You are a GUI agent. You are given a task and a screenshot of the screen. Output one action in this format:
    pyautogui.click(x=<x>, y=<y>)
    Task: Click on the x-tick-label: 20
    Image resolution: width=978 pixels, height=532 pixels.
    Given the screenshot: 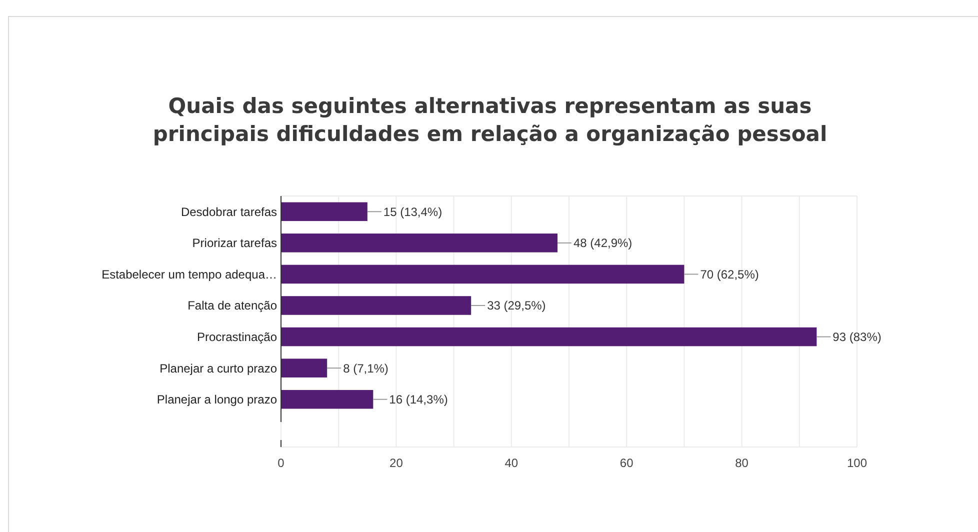 What is the action you would take?
    pyautogui.click(x=397, y=463)
    